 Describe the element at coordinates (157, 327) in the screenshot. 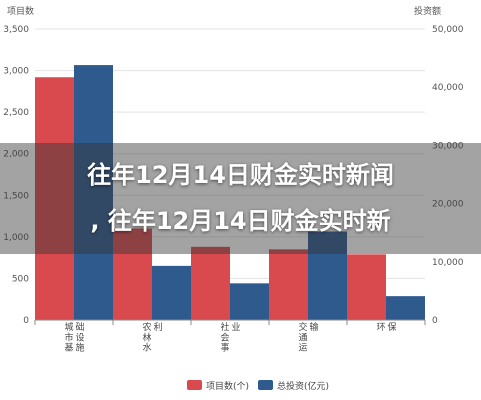

I see `category-label: 利` at that location.